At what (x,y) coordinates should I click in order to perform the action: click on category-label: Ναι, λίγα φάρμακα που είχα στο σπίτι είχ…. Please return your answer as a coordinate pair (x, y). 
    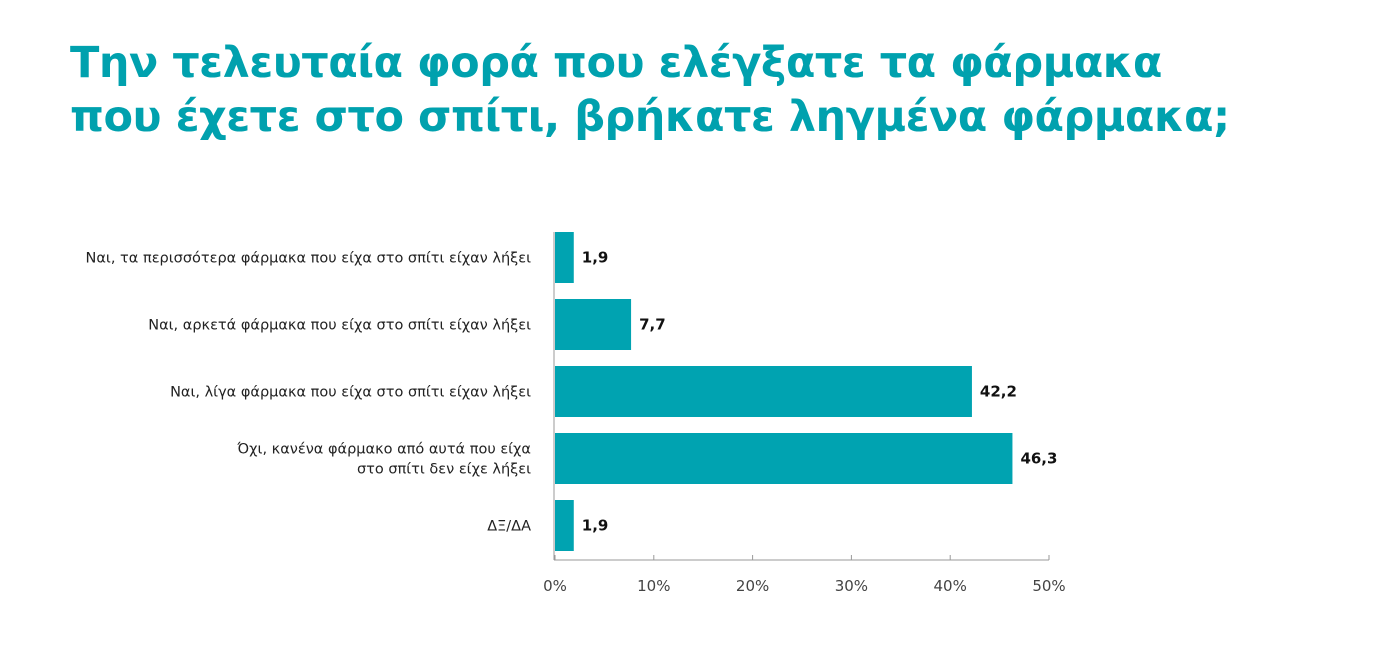
    Looking at the image, I should click on (350, 393).